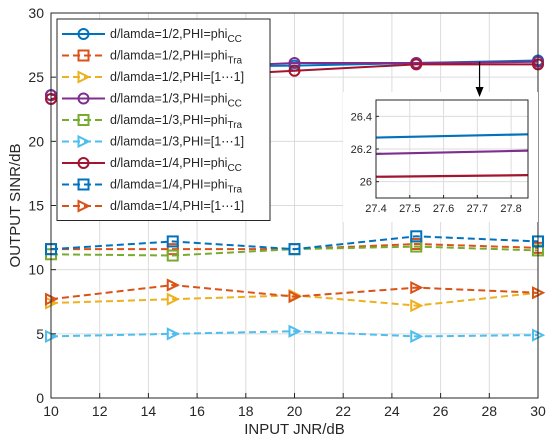 This screenshot has width=550, height=446. Describe the element at coordinates (361, 150) in the screenshot. I see `inset-y-tick-label: 26.2` at that location.